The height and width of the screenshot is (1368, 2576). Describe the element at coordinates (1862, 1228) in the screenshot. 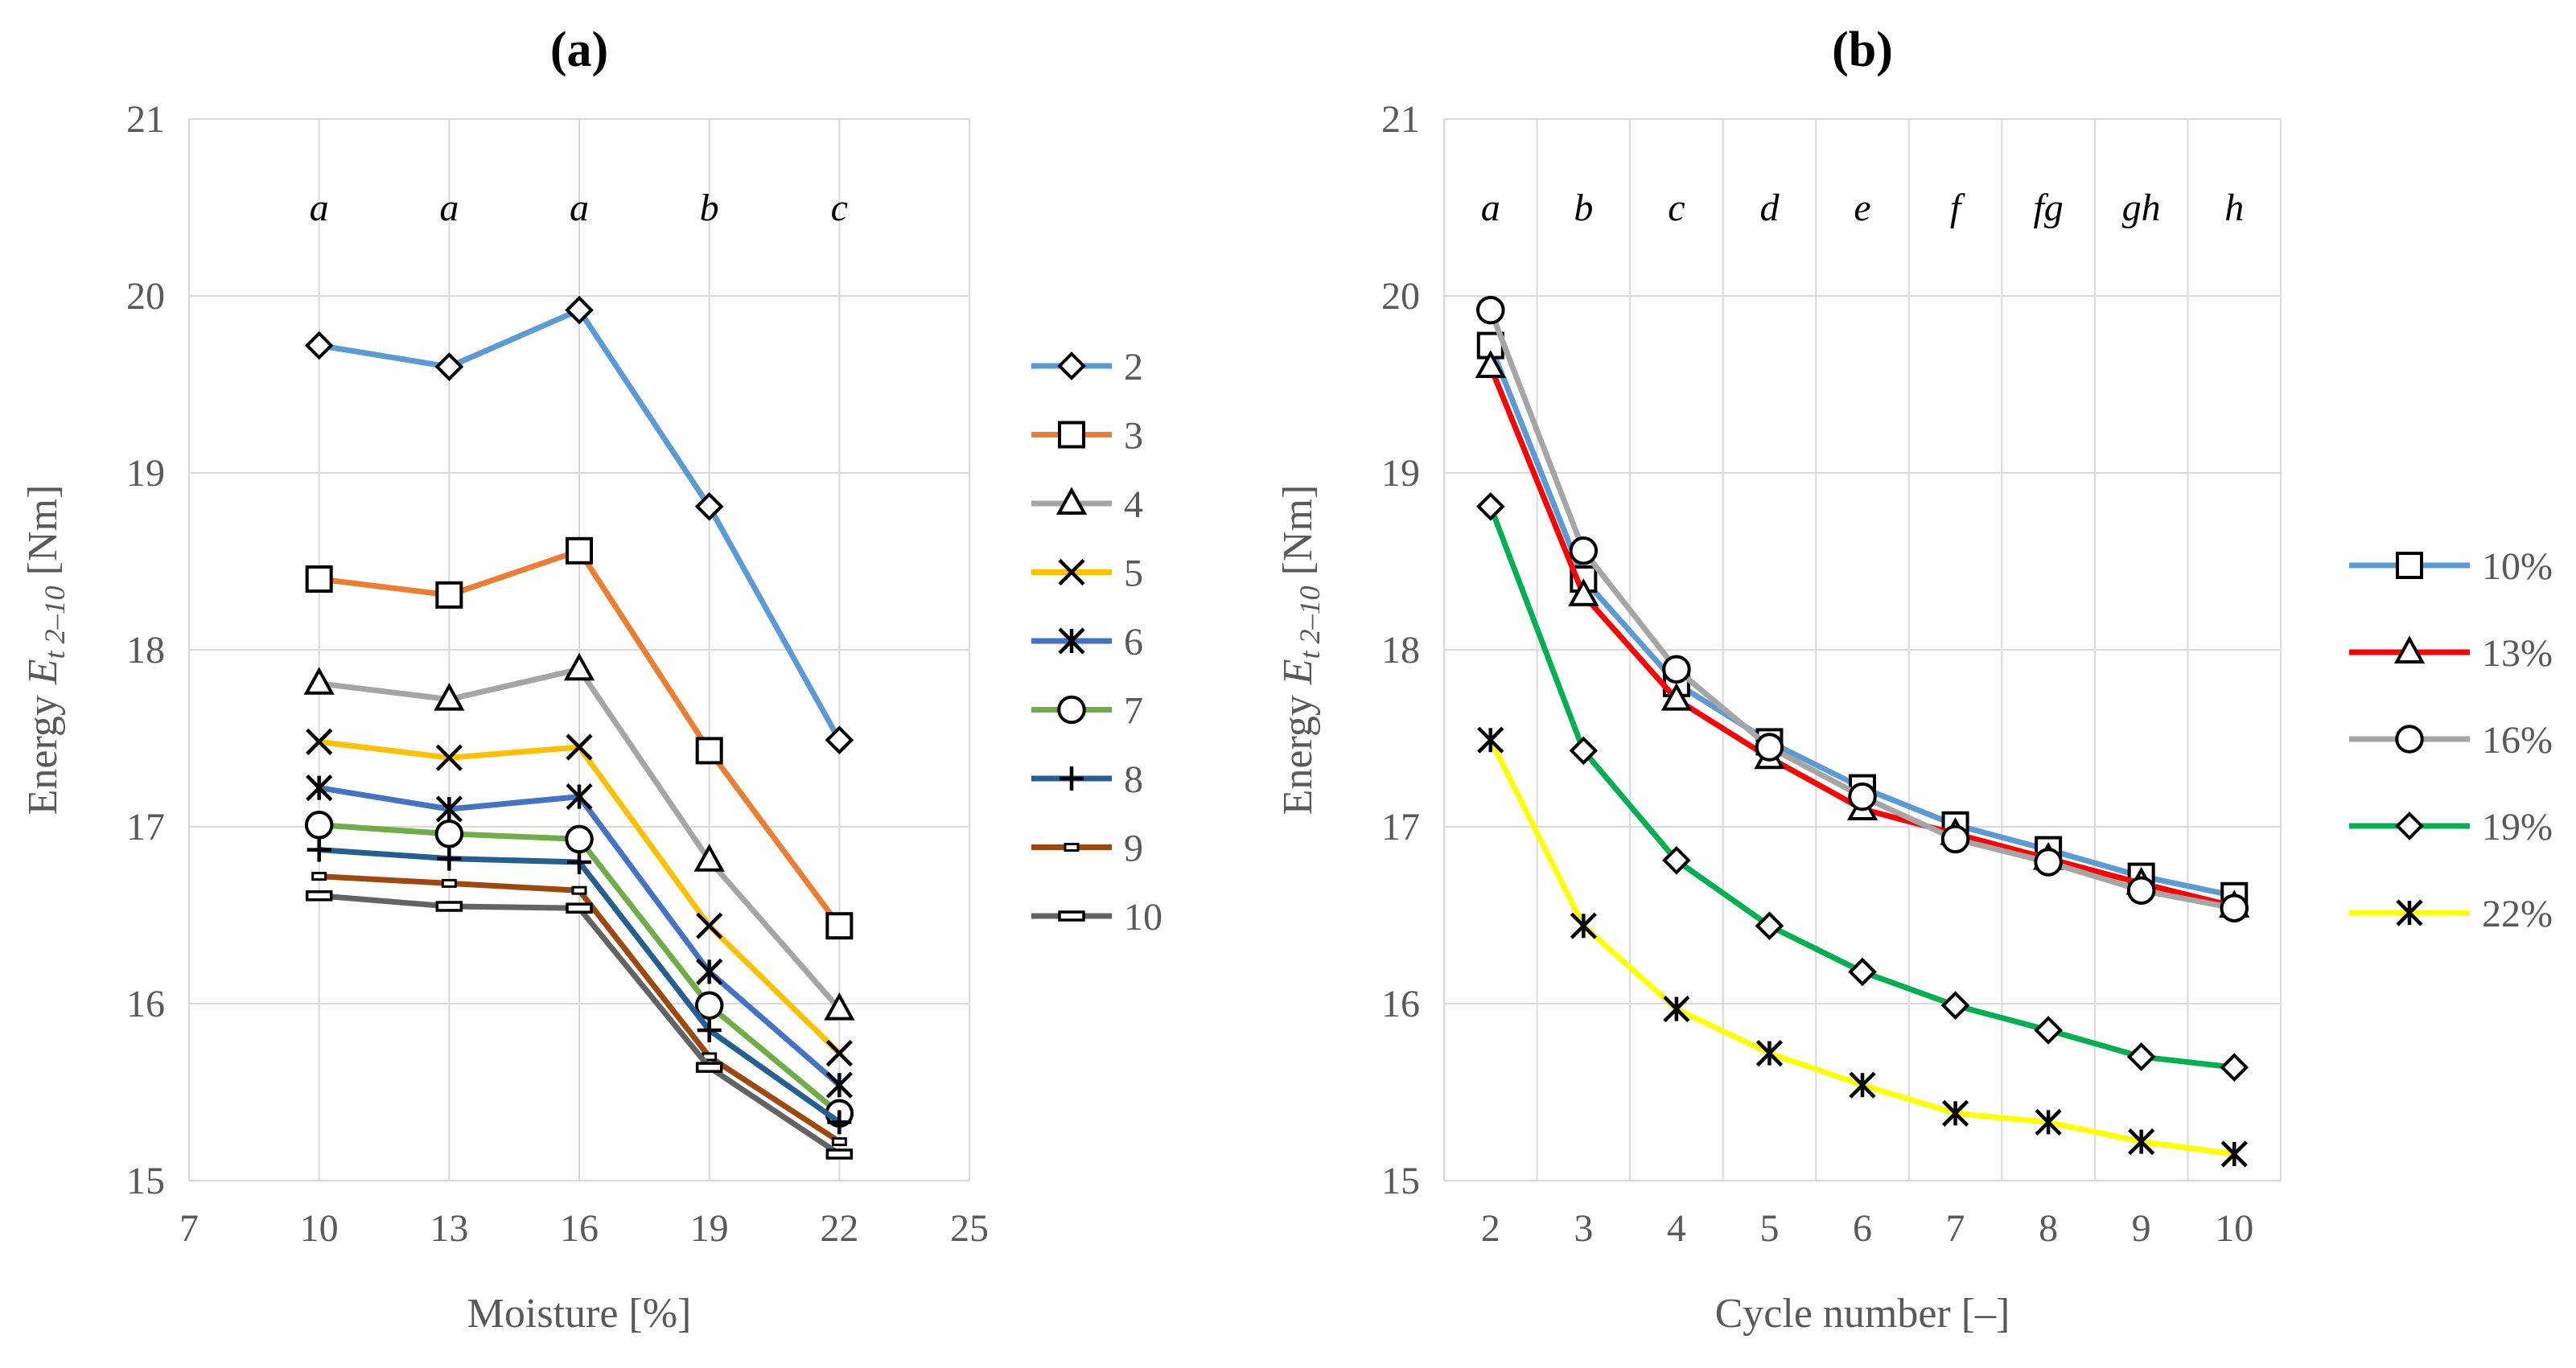

I see `x-tick-label: 6` at that location.